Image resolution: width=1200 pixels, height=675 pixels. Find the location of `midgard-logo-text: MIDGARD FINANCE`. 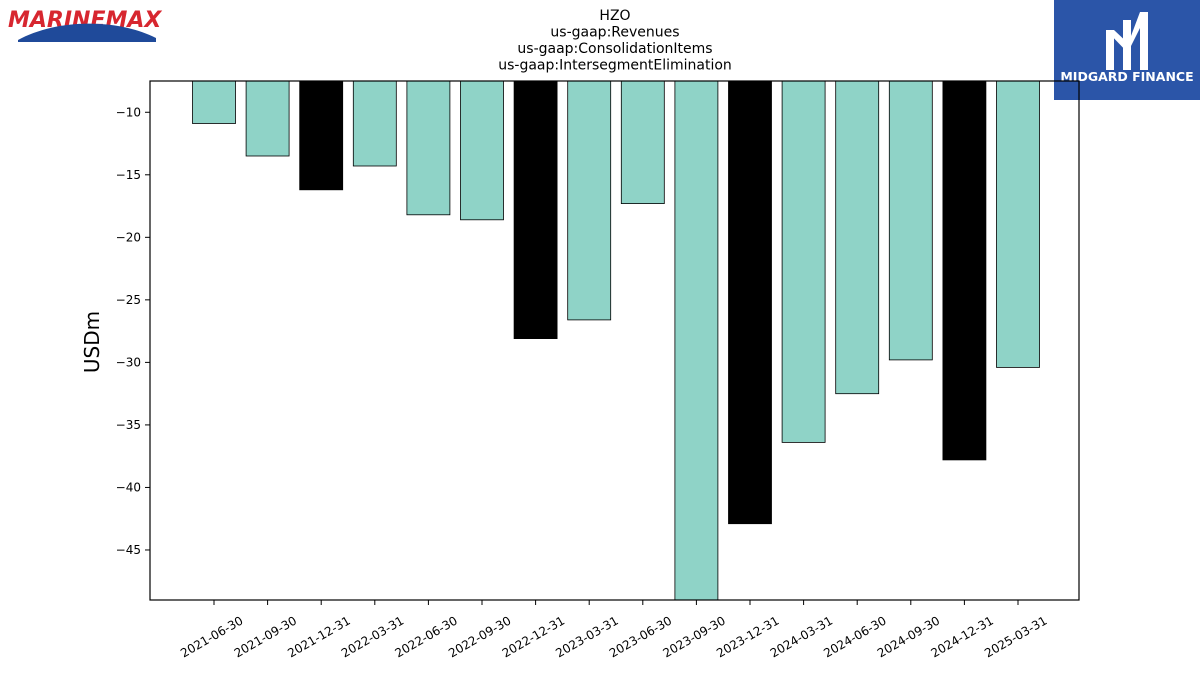

midgard-logo-text: MIDGARD FINANCE is located at coordinates (1126, 76).